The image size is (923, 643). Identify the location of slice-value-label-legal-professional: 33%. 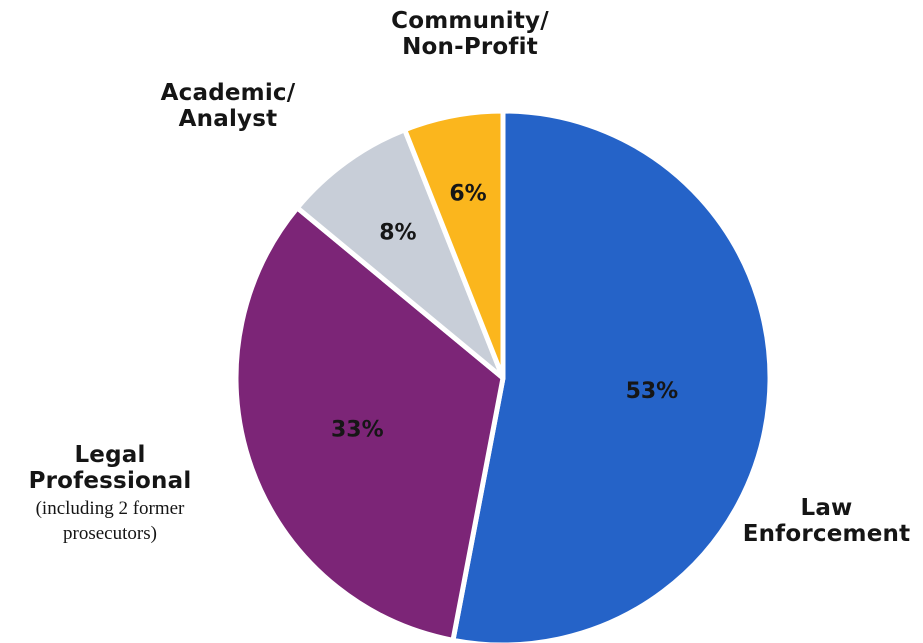
(357, 430).